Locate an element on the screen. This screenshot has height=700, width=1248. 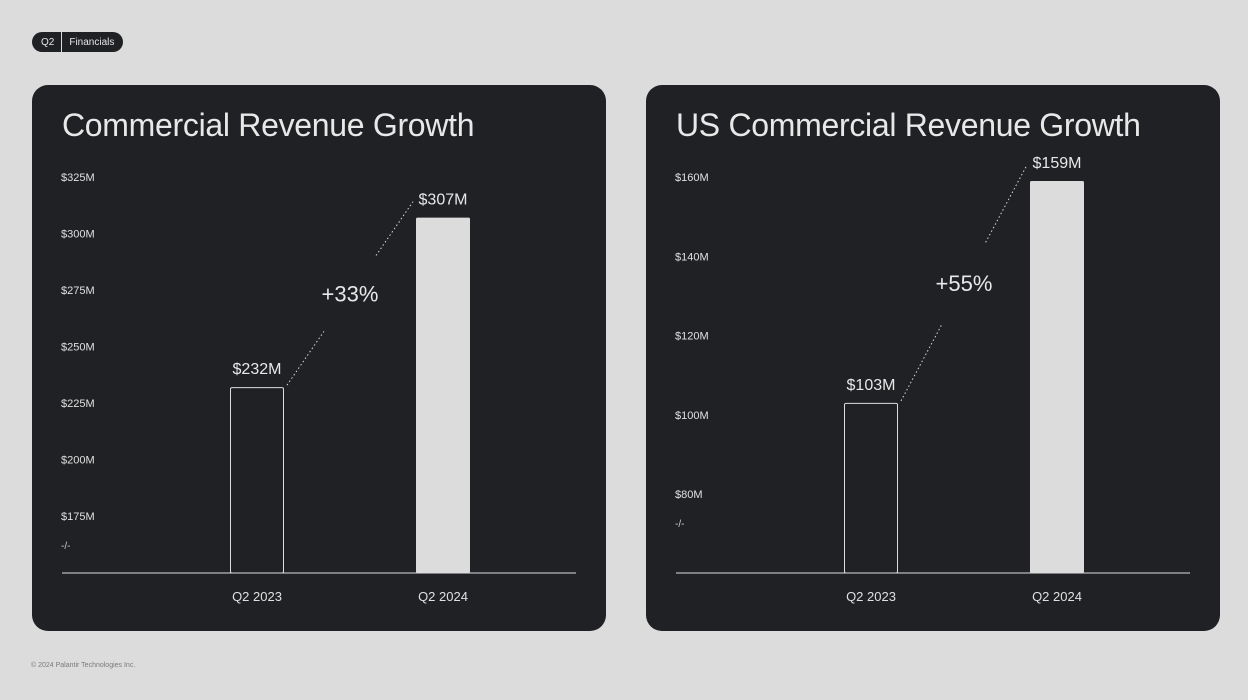
y-tick-label: $325M is located at coordinates (78, 178).